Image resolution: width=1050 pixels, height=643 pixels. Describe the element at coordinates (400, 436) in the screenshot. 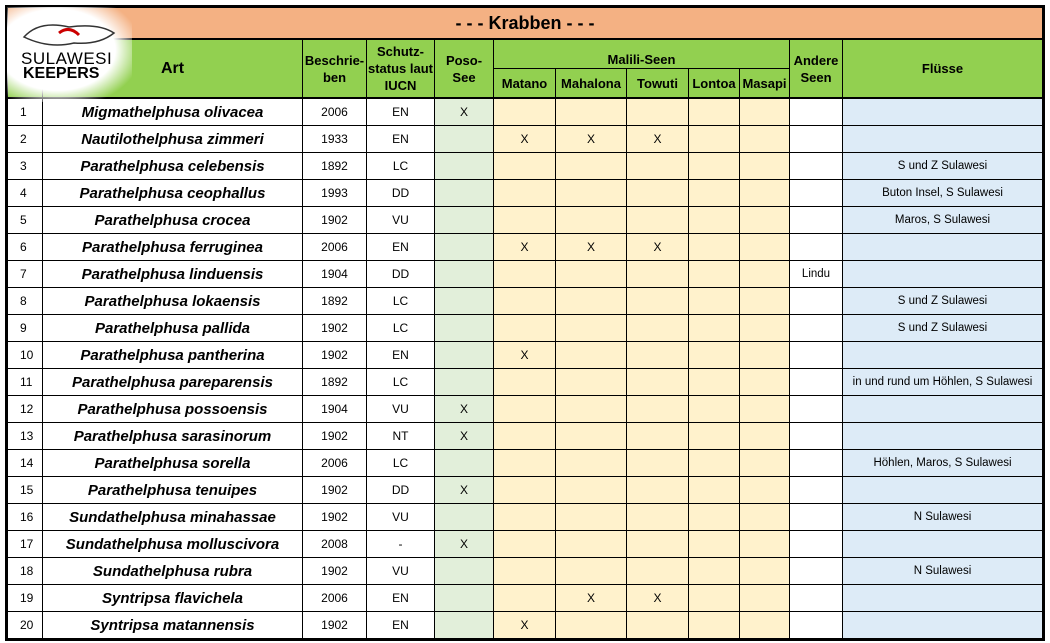

I see `iucn-status: NT` at that location.